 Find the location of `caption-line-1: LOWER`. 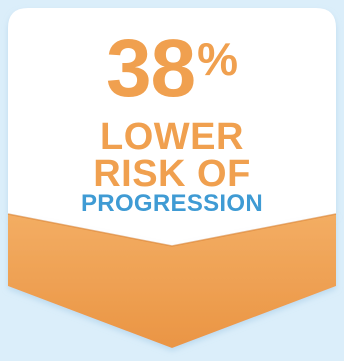

caption-line-1: LOWER is located at coordinates (172, 137).